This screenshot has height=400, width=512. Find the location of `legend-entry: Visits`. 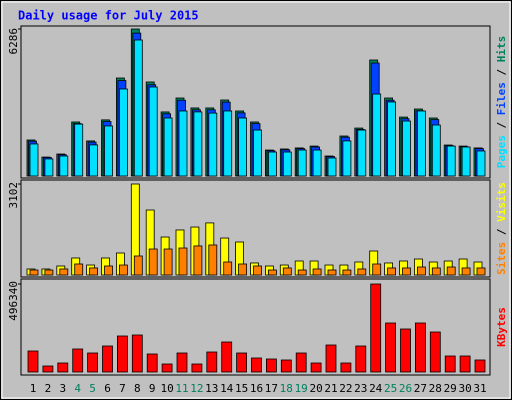

legend-entry: Visits is located at coordinates (501, 202).